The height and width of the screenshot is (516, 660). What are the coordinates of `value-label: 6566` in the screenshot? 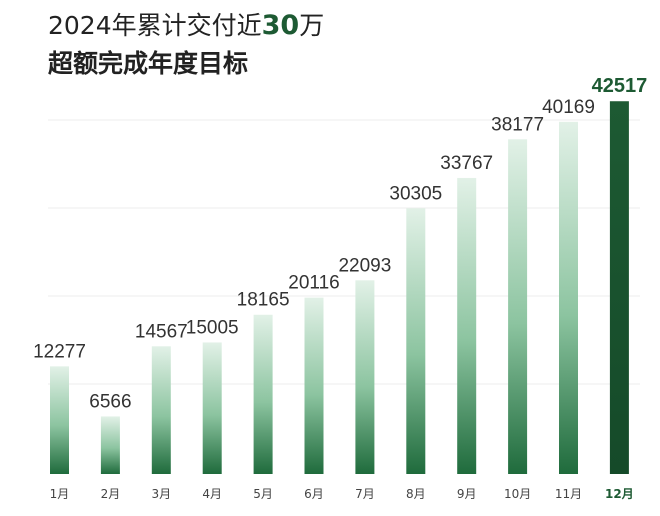 It's located at (110, 401).